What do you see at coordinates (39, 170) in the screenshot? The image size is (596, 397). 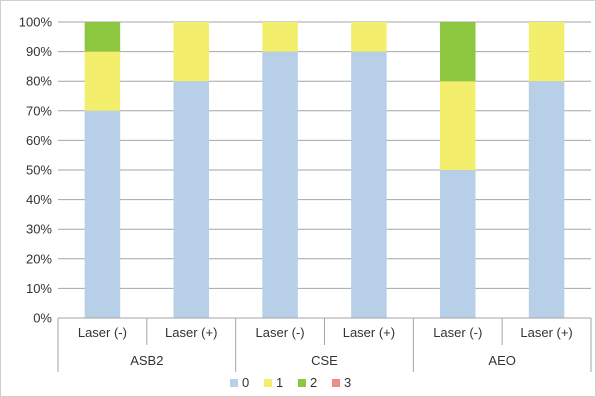 I see `y-tick-label: 50%` at bounding box center [39, 170].